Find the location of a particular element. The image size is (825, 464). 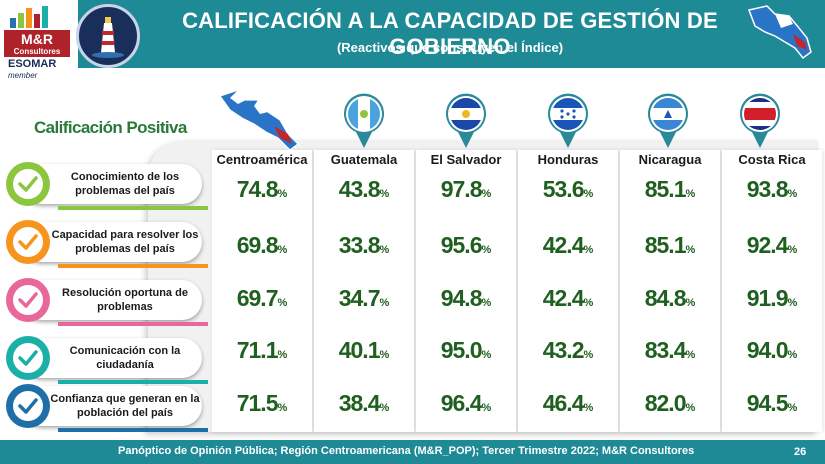

row-label-text: Comunicación con la ciudadanía is located at coordinates (125, 358).